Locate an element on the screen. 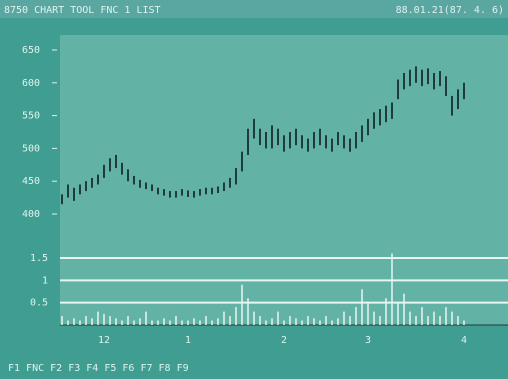 The width and height of the screenshot is (508, 379). x-tick-label: 12 is located at coordinates (104, 340).